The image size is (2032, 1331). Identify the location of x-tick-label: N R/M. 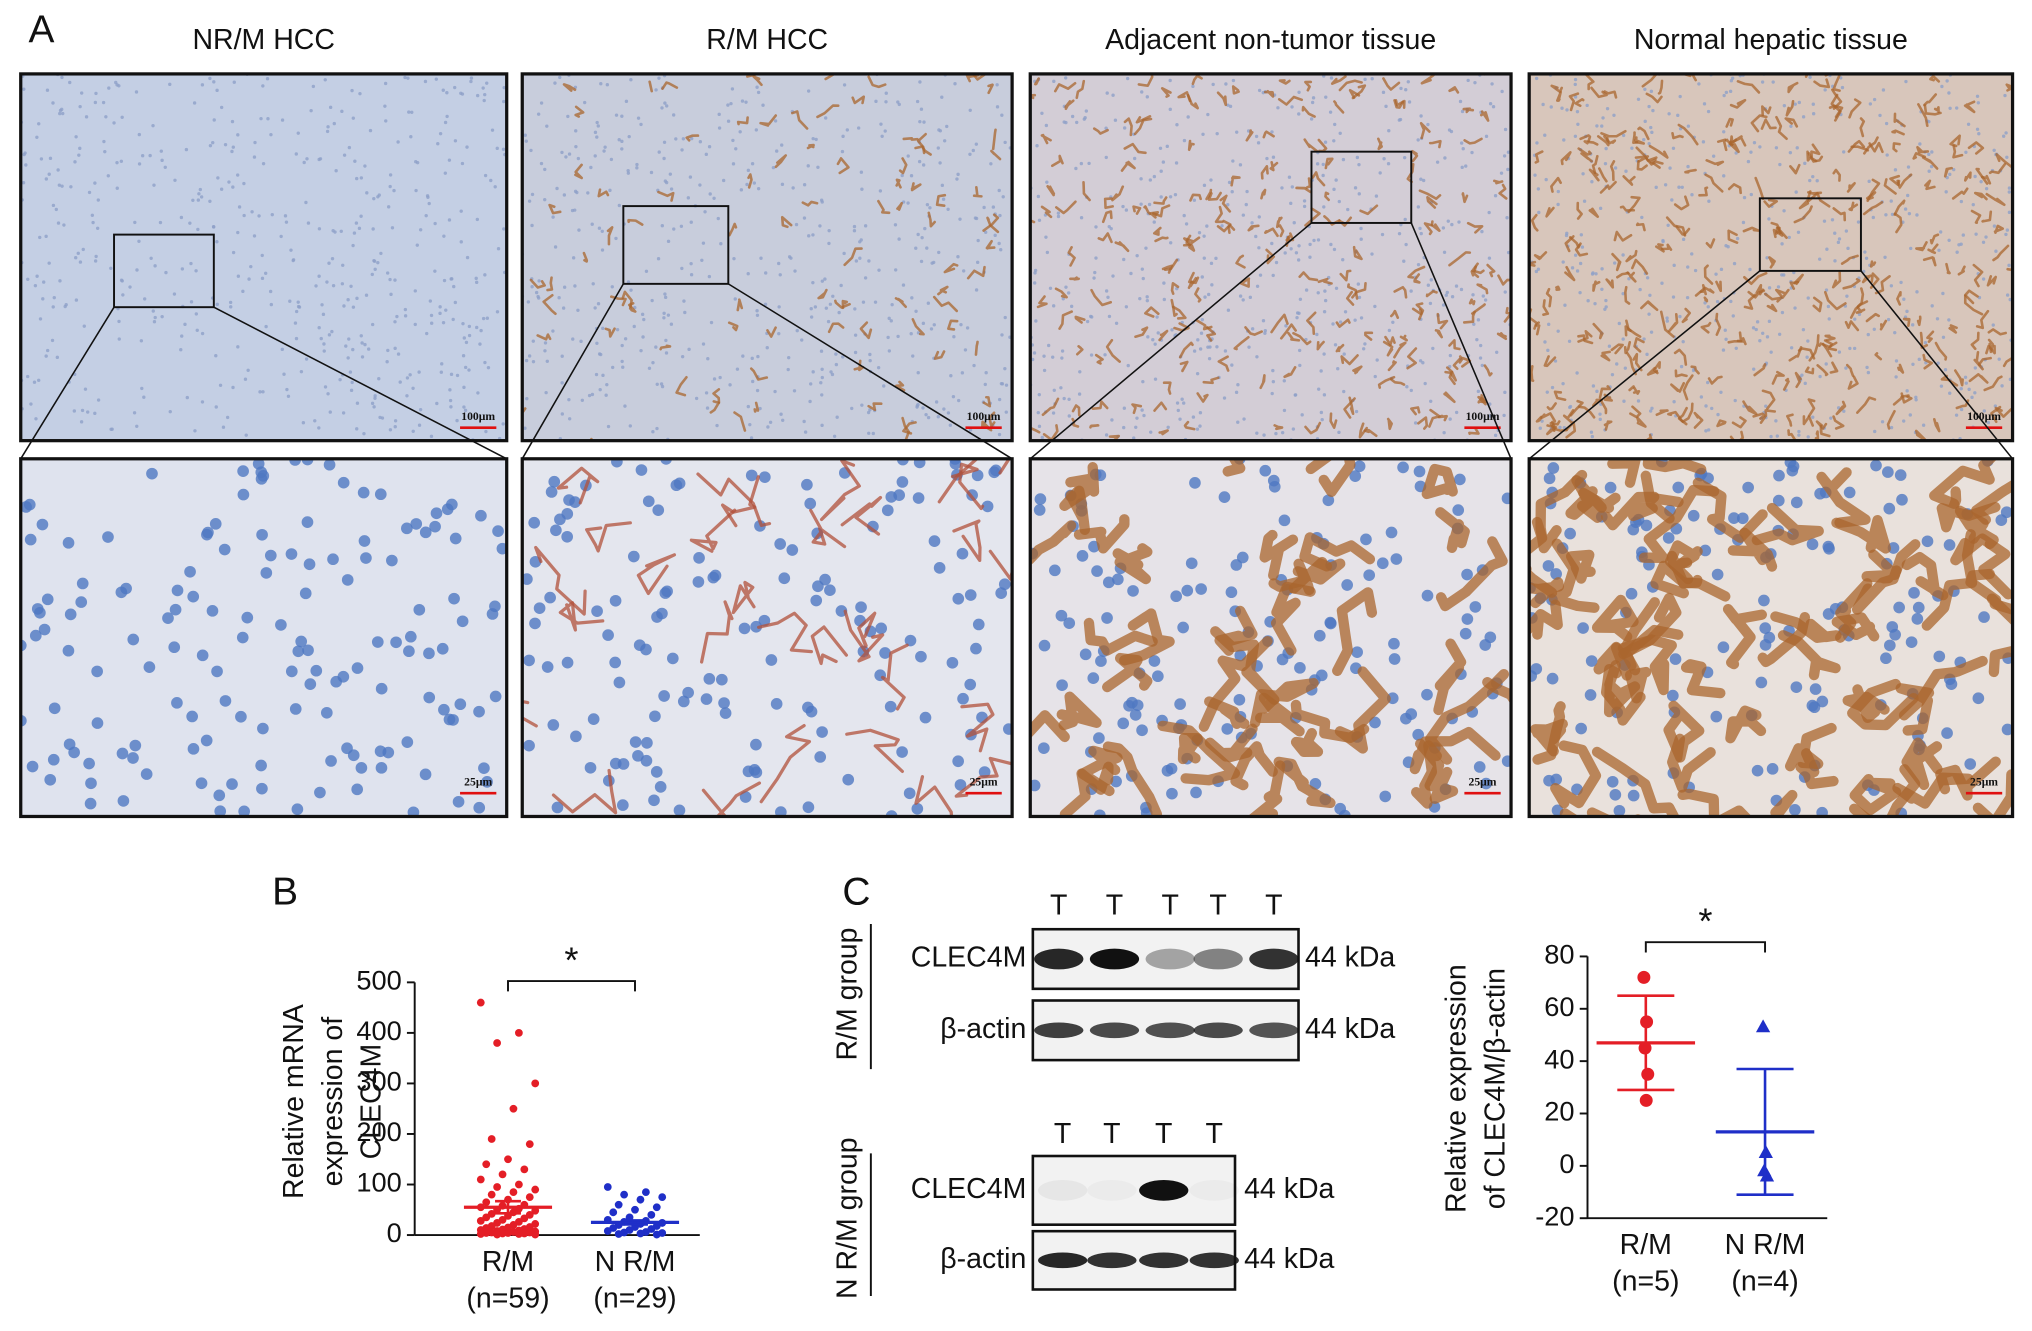
(1765, 1245).